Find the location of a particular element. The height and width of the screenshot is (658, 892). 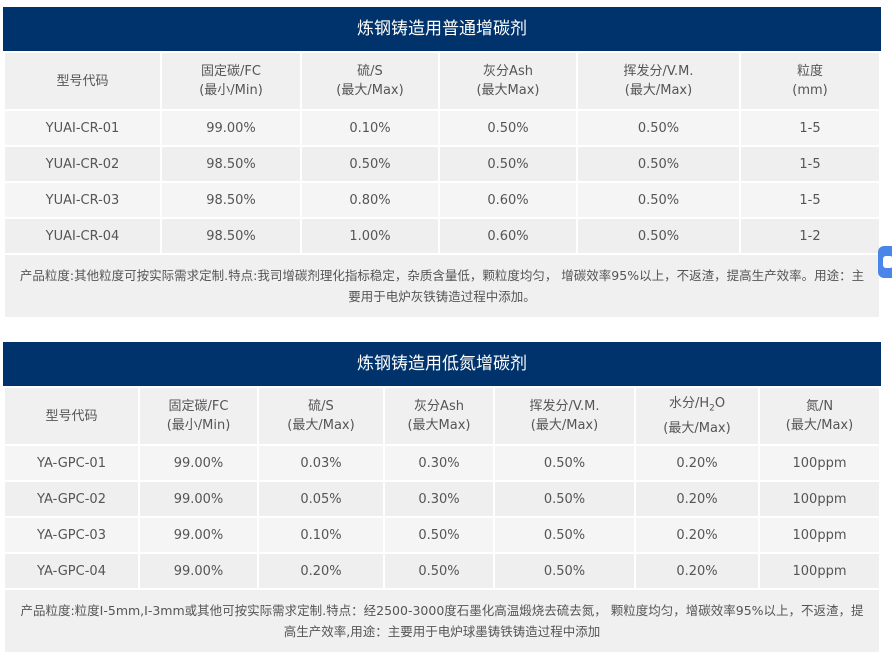

cell-model: YUAI-CR-03 is located at coordinates (82, 200).